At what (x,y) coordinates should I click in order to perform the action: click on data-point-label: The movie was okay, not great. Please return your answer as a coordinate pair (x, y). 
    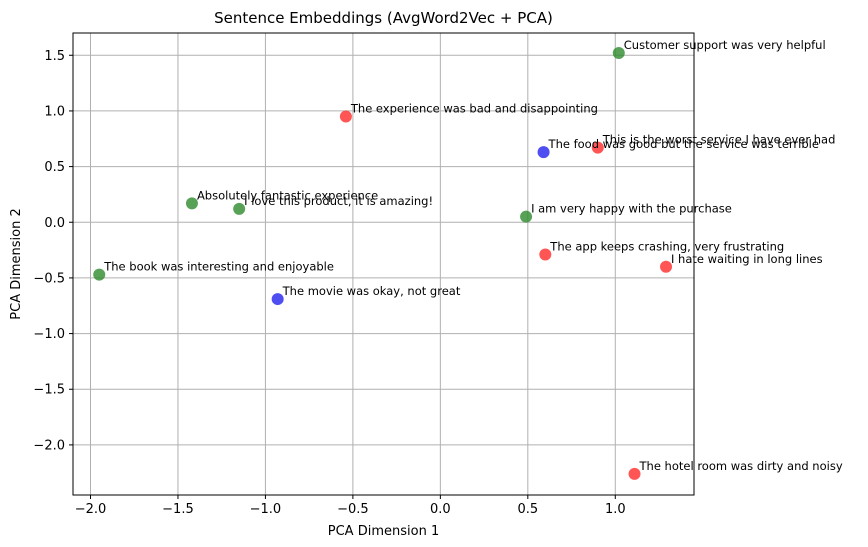
    Looking at the image, I should click on (371, 291).